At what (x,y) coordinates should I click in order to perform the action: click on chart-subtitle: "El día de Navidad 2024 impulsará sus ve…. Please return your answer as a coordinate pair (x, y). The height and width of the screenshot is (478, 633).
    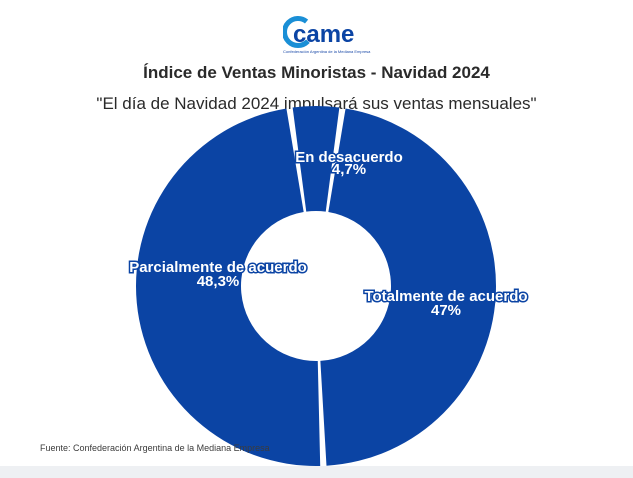
    Looking at the image, I should click on (316, 103).